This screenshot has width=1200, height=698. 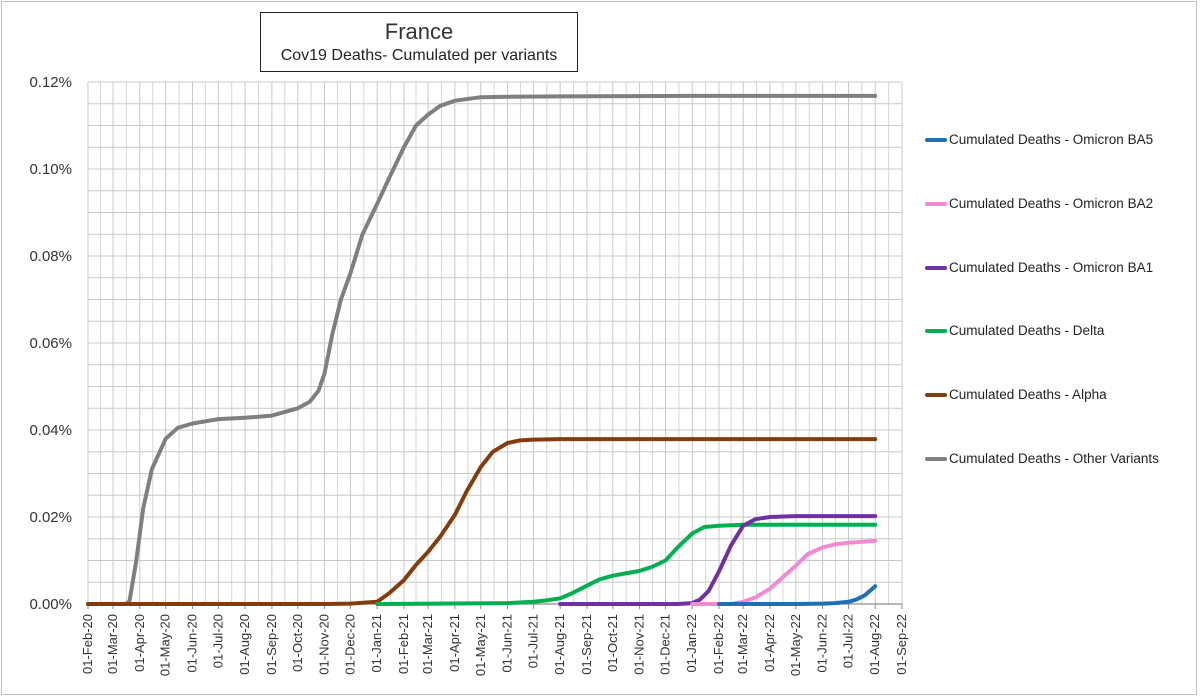 What do you see at coordinates (165, 645) in the screenshot?
I see `x-tick-label: 01-May-20` at bounding box center [165, 645].